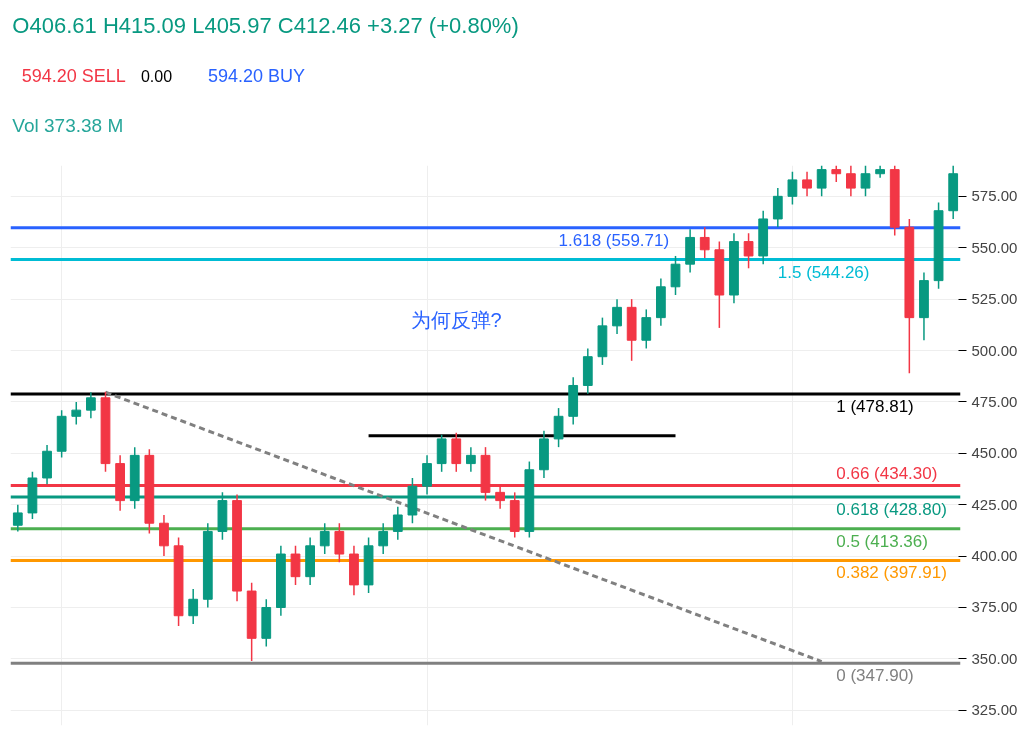 The height and width of the screenshot is (736, 1026). Describe the element at coordinates (73, 75) in the screenshot. I see `text: 594.20 SELL` at that location.